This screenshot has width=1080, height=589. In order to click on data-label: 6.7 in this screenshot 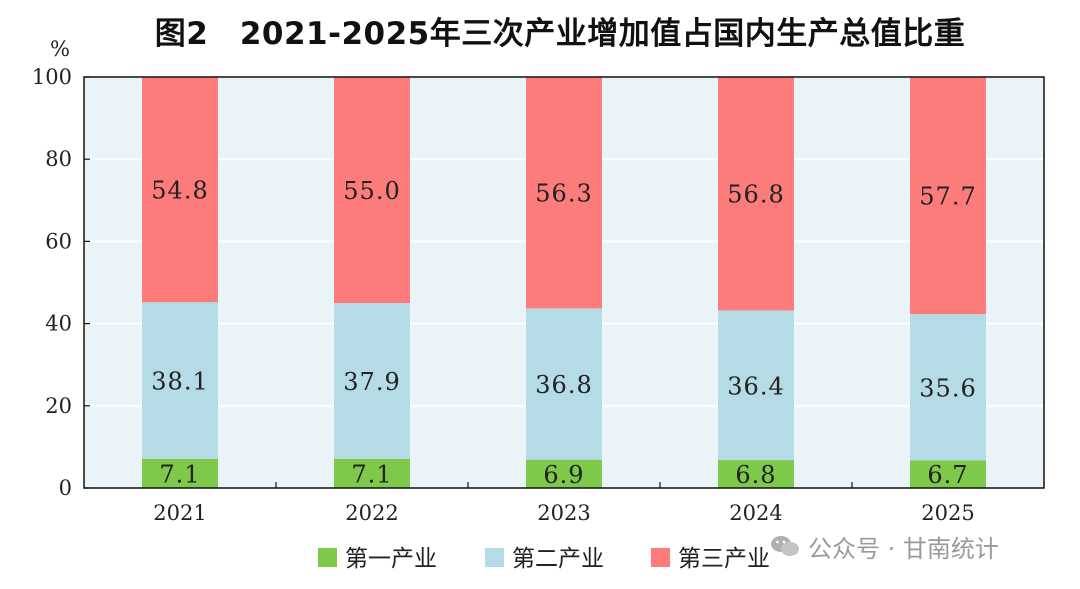, I will do `click(947, 475)`.